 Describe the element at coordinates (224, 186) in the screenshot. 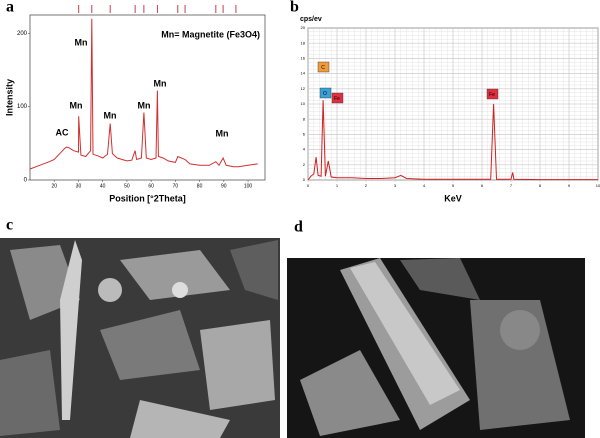

I see `x-tick-label: 90` at that location.